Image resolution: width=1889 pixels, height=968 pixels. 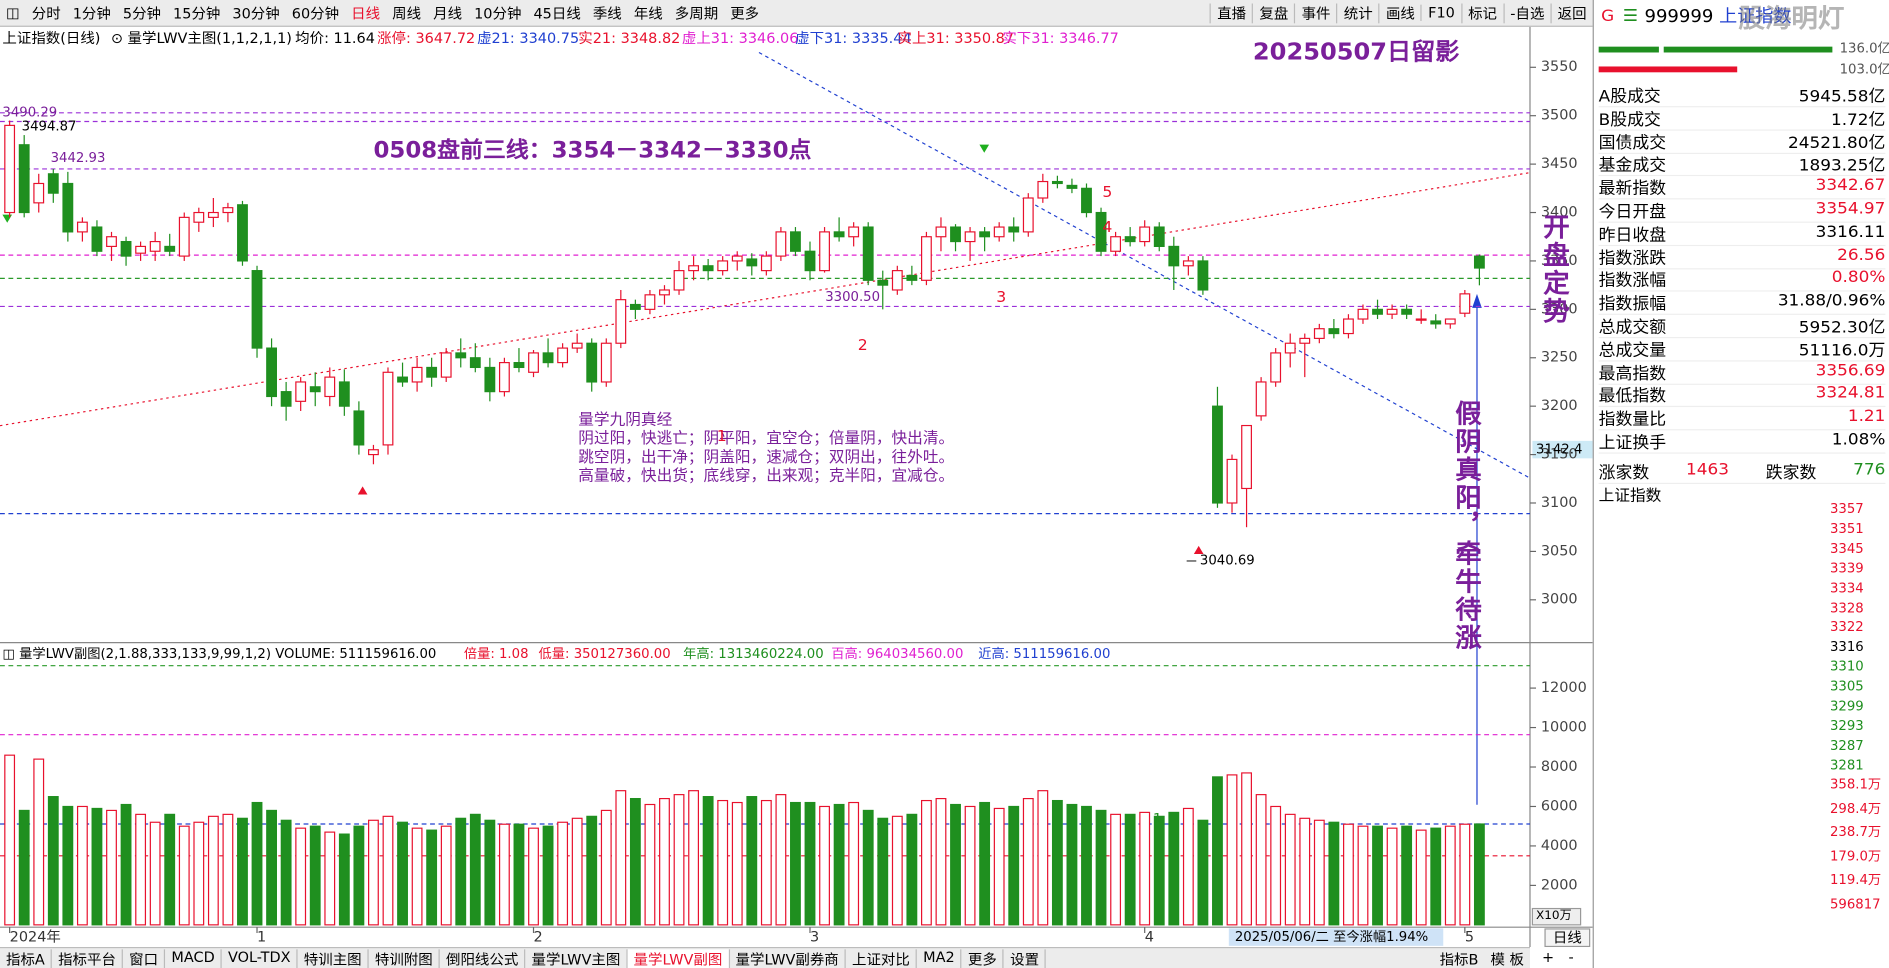 I want to click on indicator-tab: MA2, so click(x=939, y=958).